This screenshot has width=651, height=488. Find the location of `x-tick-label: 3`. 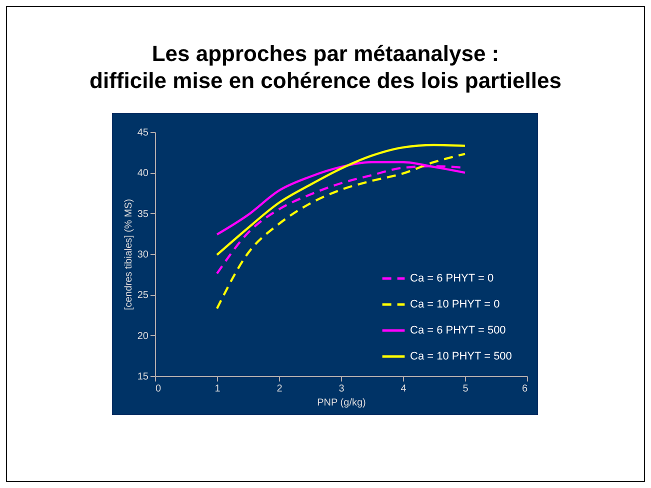

x-tick-label: 3 is located at coordinates (341, 389).